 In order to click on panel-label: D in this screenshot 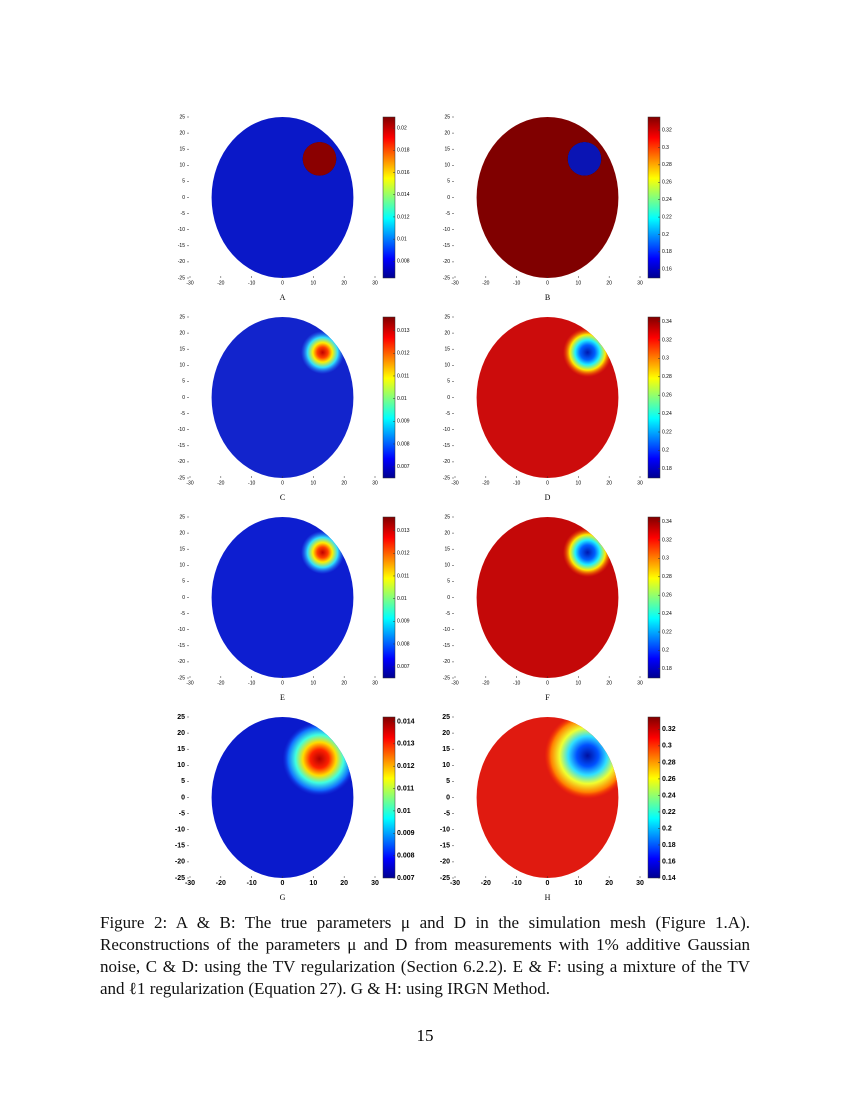, I will do `click(548, 497)`.